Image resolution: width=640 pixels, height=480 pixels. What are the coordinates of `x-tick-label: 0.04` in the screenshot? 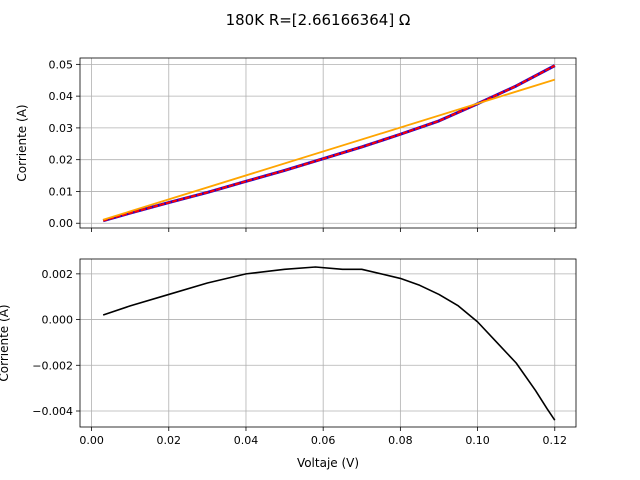 It's located at (246, 440).